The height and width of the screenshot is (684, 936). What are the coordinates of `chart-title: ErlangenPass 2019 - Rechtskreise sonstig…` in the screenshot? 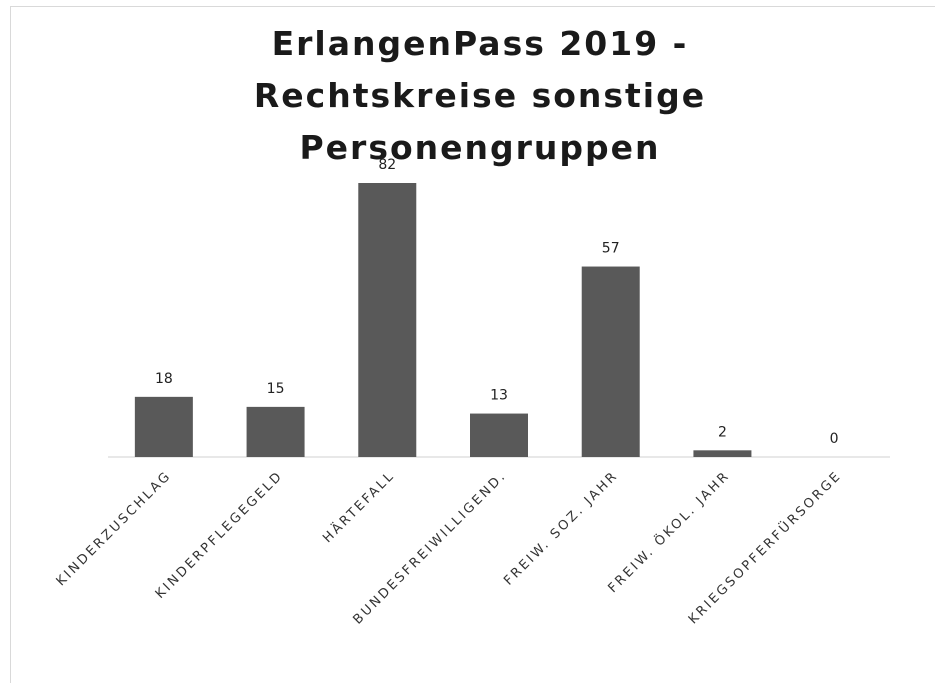 It's located at (480, 95).